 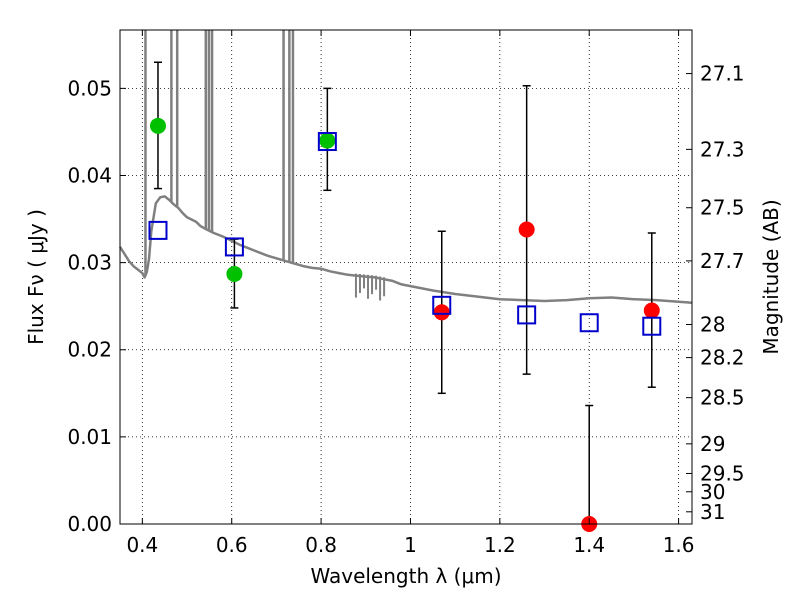 What do you see at coordinates (405, 576) in the screenshot?
I see `x-axis-title: Wavelength λ (μm)` at bounding box center [405, 576].